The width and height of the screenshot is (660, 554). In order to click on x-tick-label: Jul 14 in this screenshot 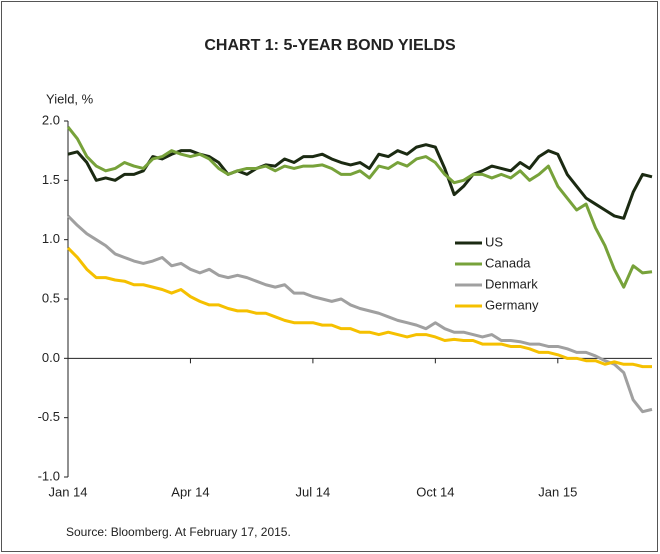, I will do `click(313, 491)`.